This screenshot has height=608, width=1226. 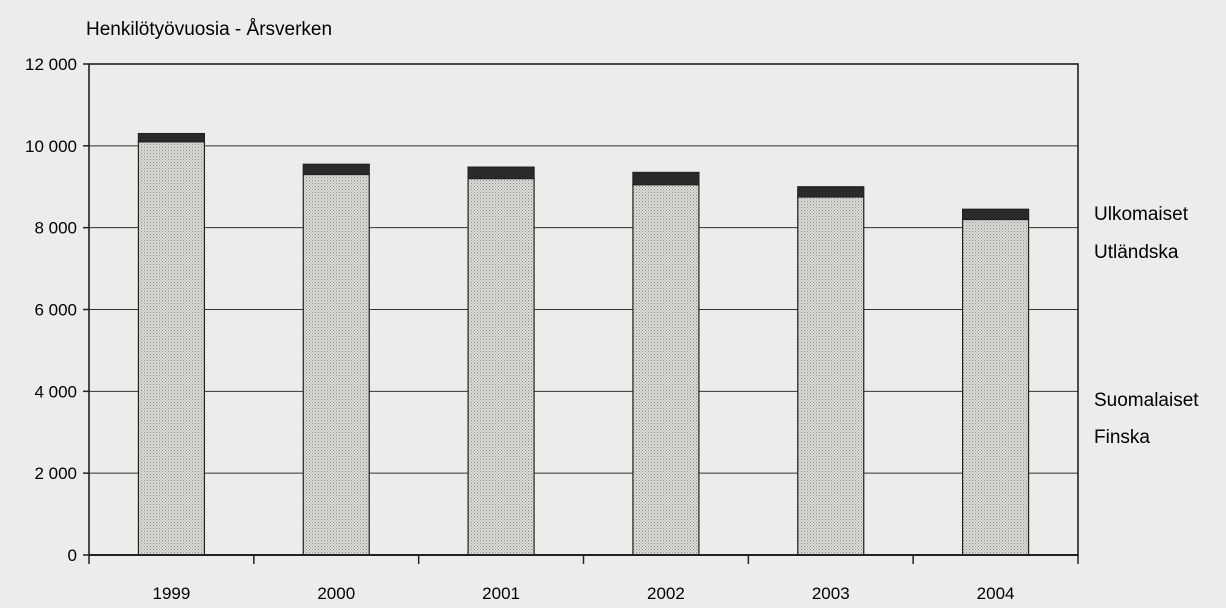 I want to click on x-tick-label: 2000, so click(x=336, y=593).